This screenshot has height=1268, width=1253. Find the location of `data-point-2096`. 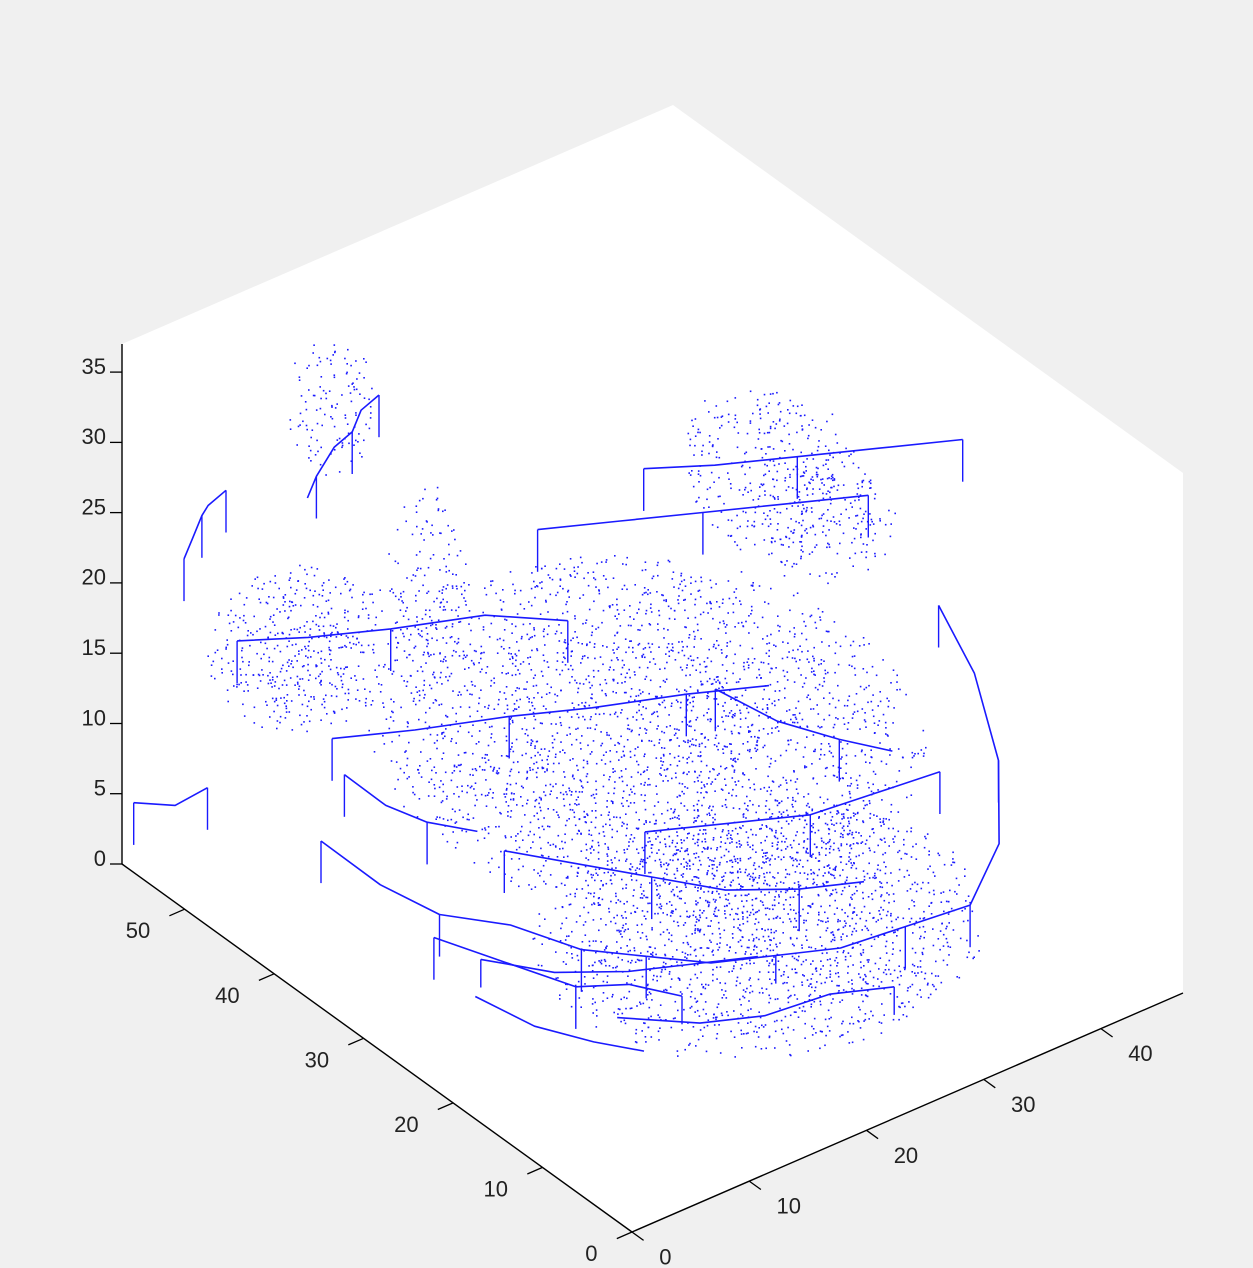

data-point-2096 is located at coordinates (755, 703).